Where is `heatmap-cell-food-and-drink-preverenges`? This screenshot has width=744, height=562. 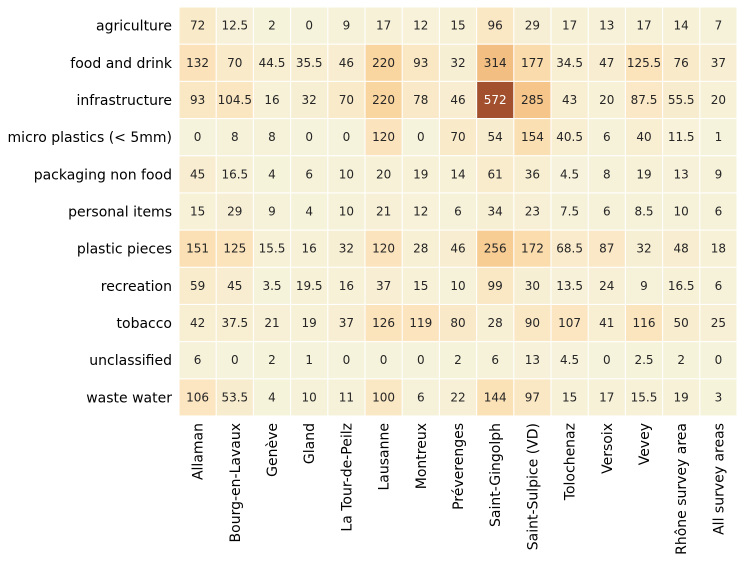 heatmap-cell-food-and-drink-preverenges is located at coordinates (458, 62).